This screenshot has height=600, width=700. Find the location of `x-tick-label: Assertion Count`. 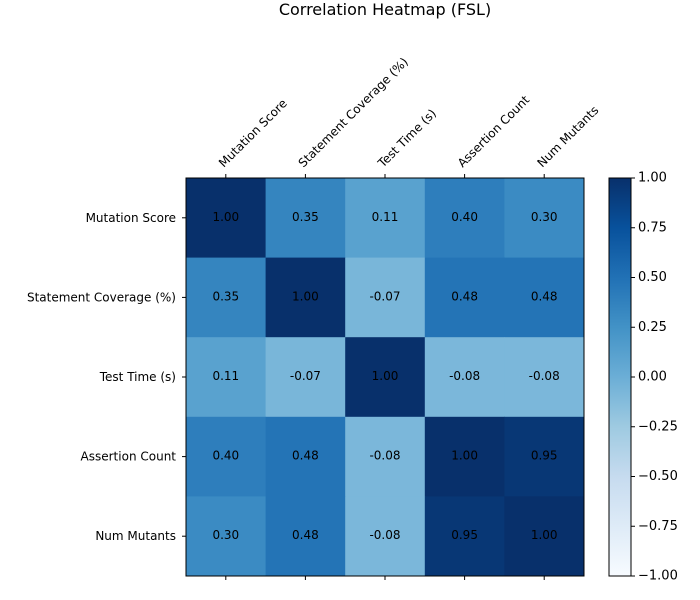

x-tick-label: Assertion Count is located at coordinates (494, 132).